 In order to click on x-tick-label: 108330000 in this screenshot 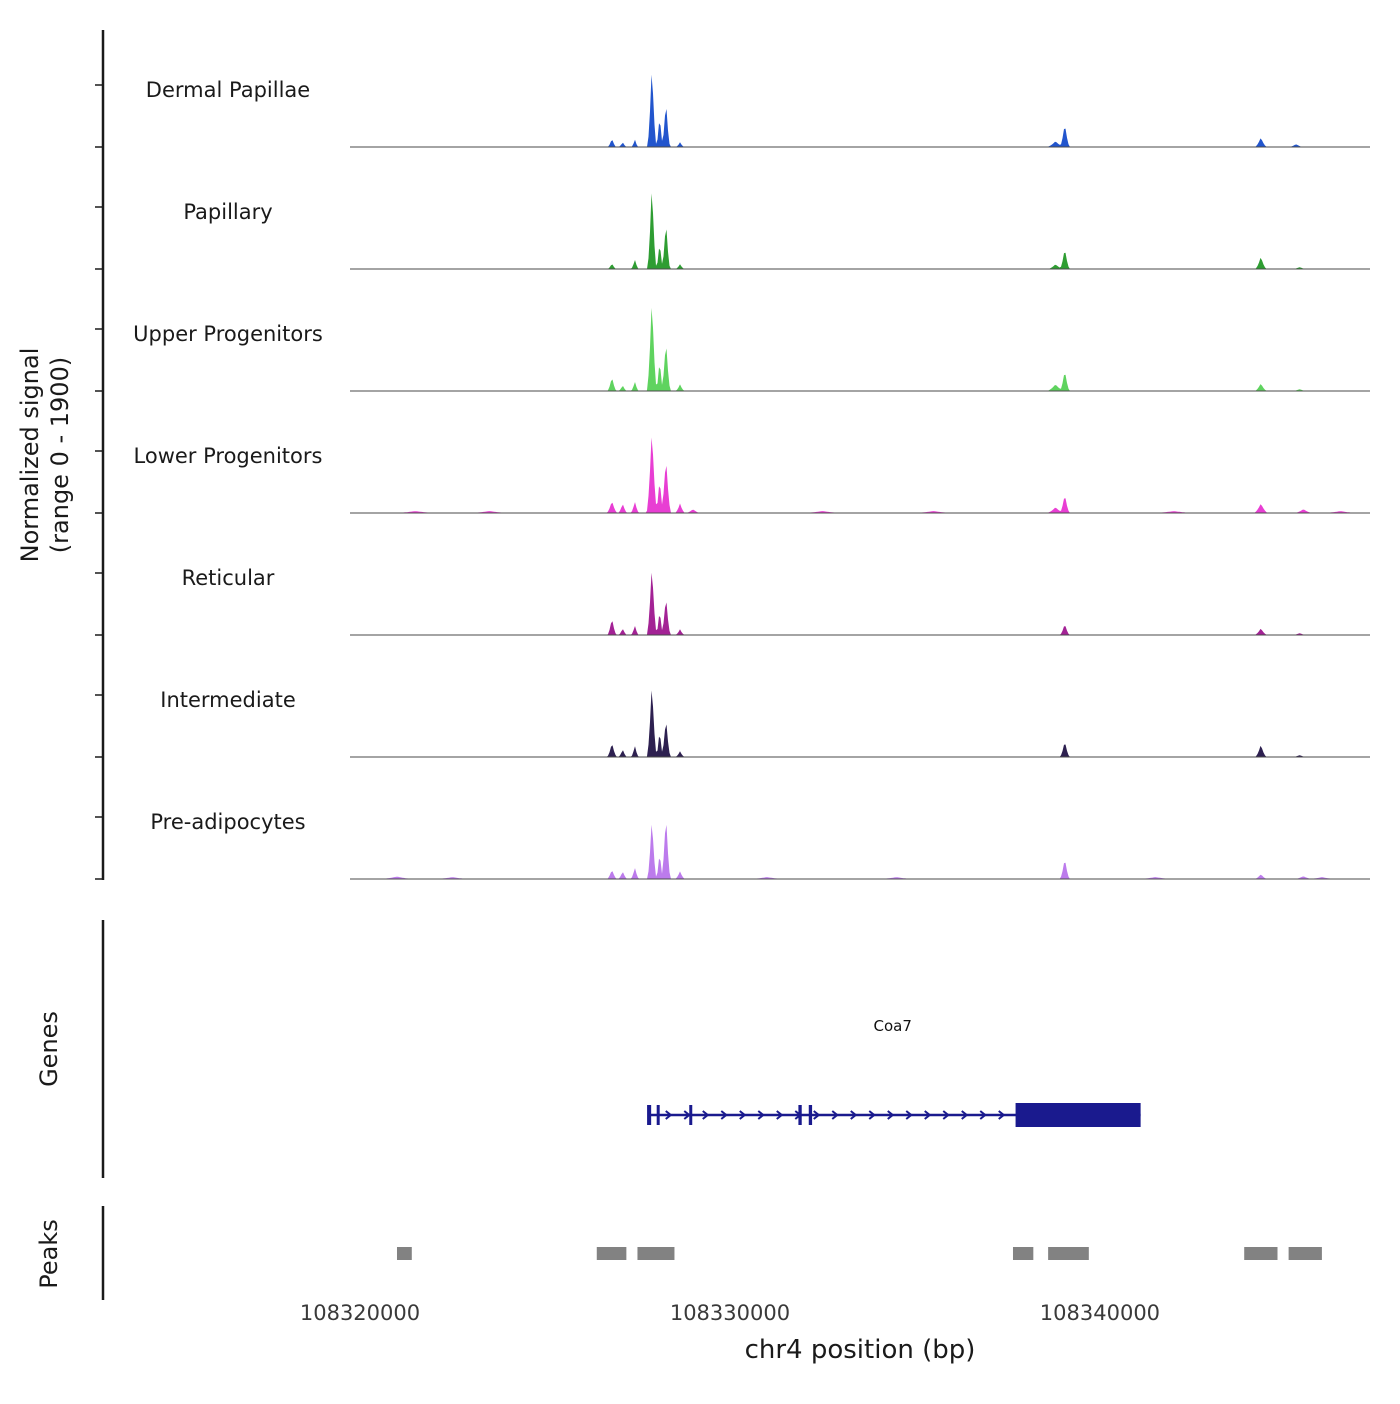, I will do `click(730, 1313)`.